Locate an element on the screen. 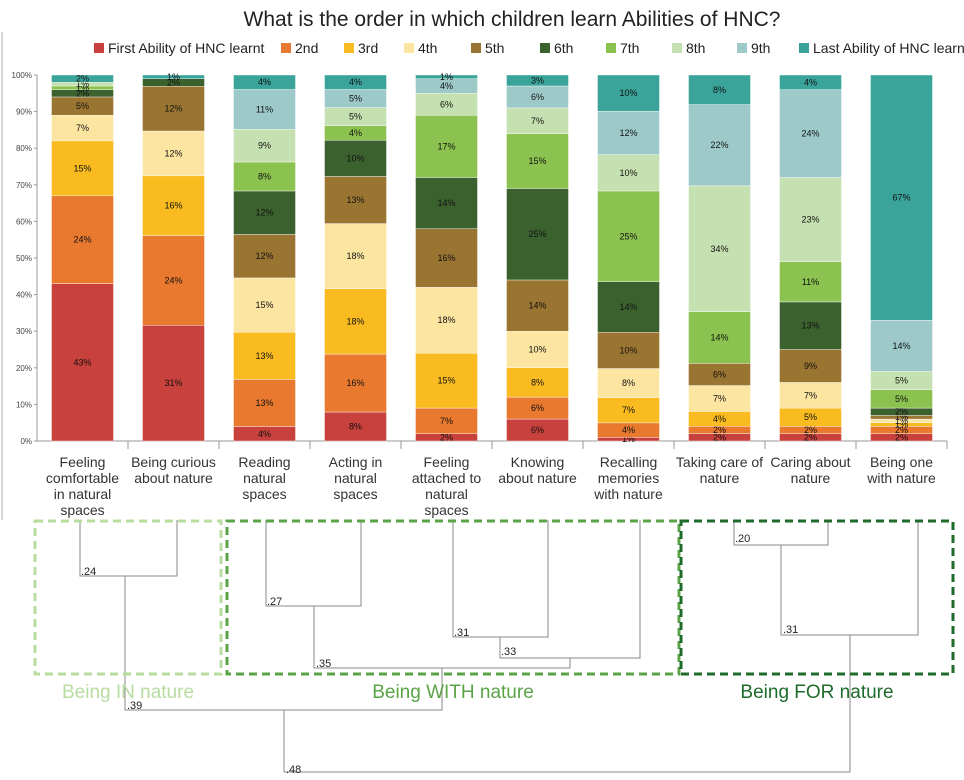 This screenshot has height=780, width=964. y-tick-label: 10% is located at coordinates (24, 404).